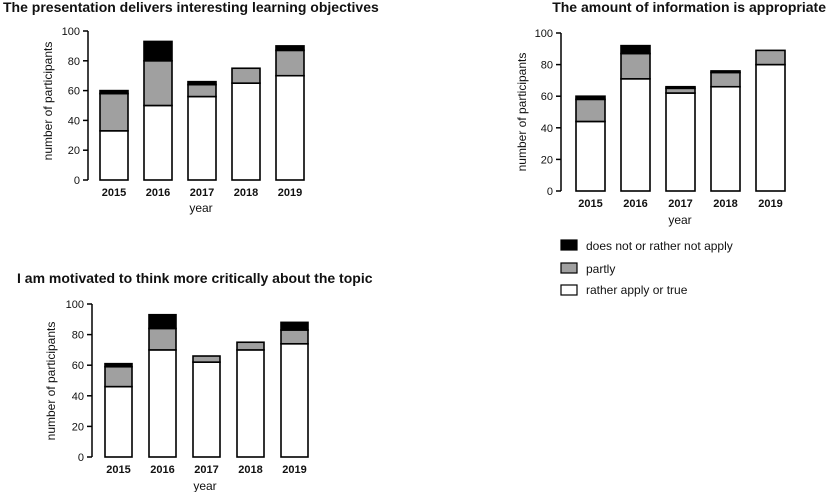 The image size is (832, 492). What do you see at coordinates (569, 268) in the screenshot?
I see `legend-swatch-partly` at bounding box center [569, 268].